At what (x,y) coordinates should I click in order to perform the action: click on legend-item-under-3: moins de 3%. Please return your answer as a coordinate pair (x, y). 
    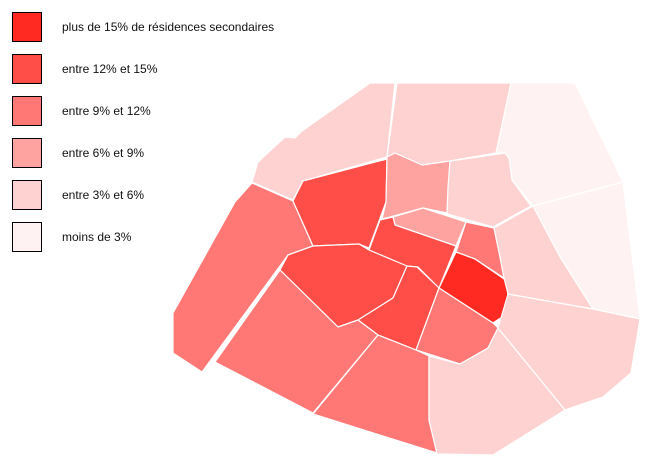
    Looking at the image, I should click on (71, 237).